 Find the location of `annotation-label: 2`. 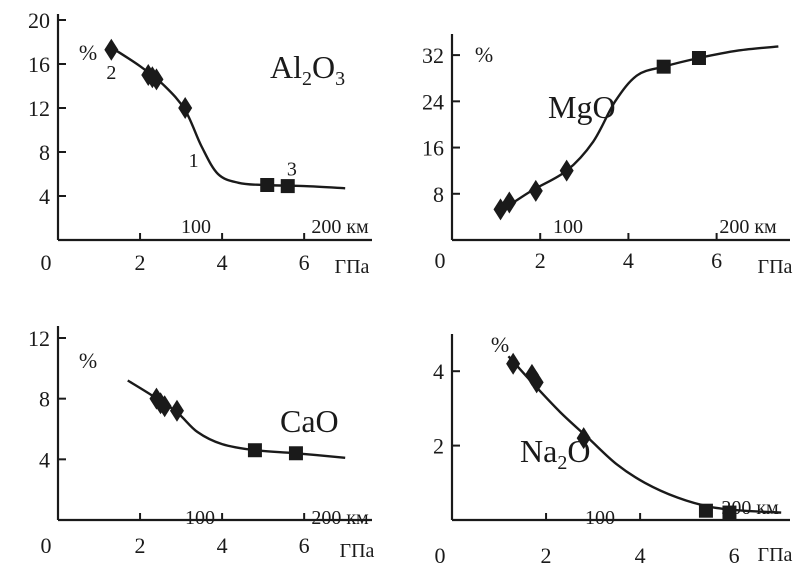

annotation-label: 2 is located at coordinates (111, 73).